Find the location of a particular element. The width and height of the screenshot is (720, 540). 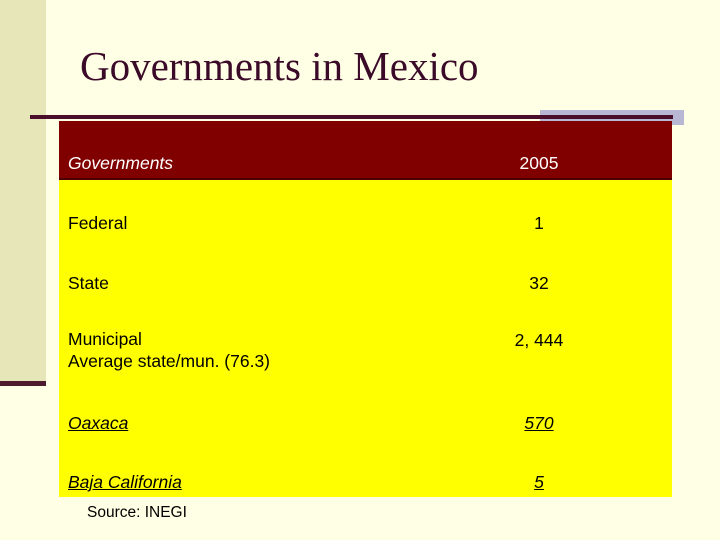

source-note: Source: INEGI is located at coordinates (137, 512).